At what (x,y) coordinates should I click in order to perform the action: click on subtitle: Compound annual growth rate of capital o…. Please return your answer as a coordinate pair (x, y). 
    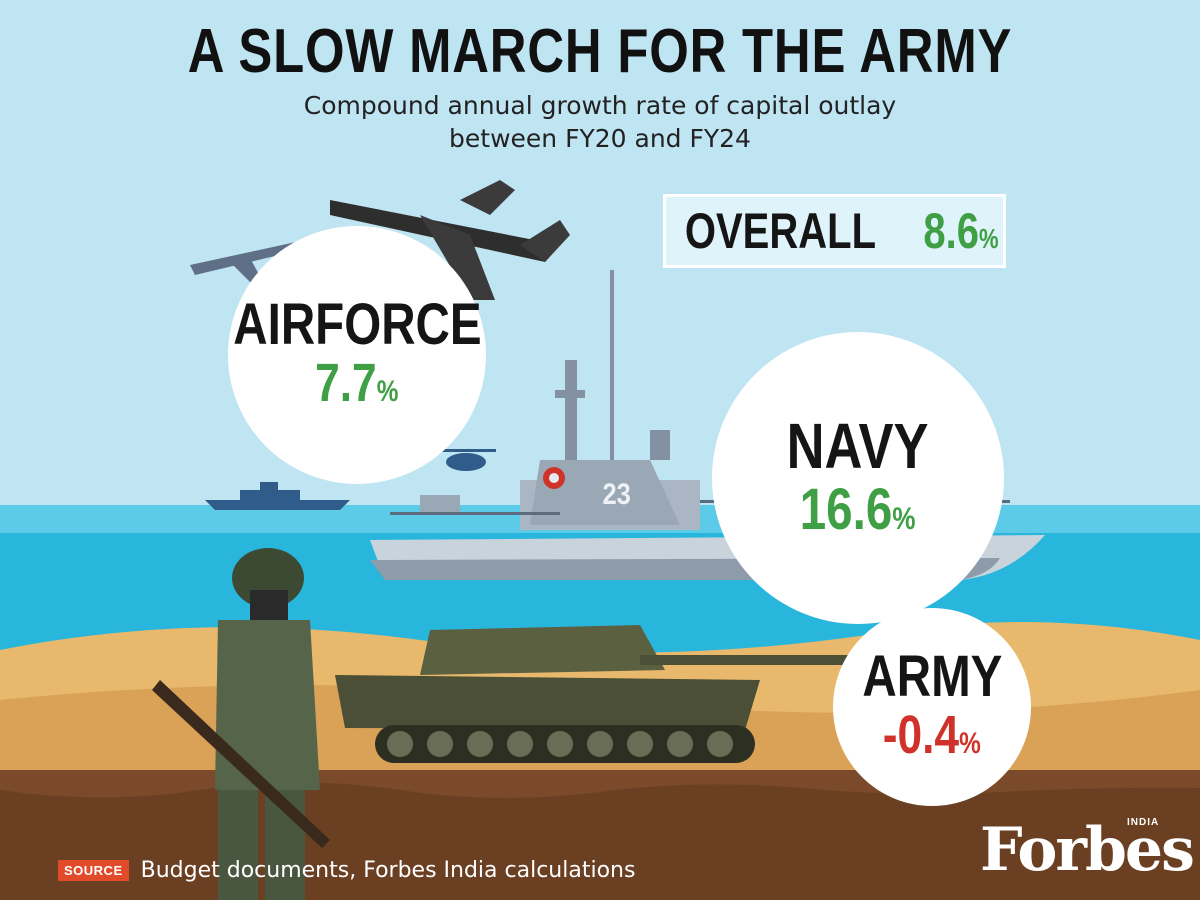
    Looking at the image, I should click on (600, 122).